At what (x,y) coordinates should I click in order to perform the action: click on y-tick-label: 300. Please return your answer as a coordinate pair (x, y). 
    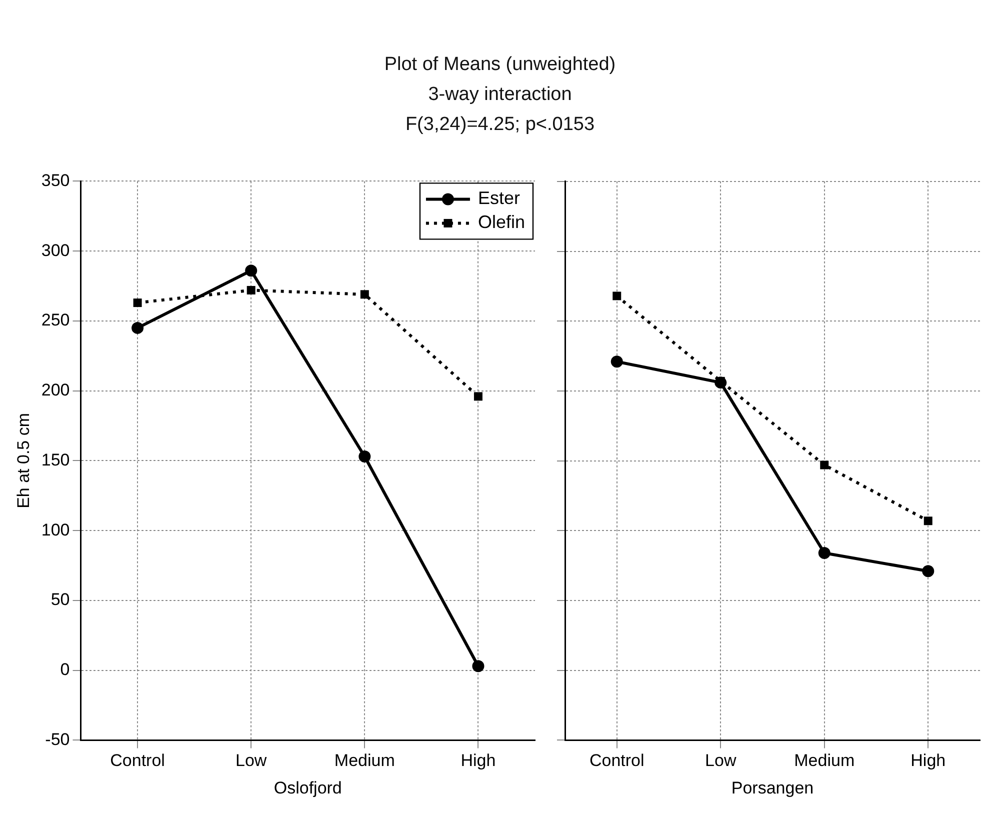
    Looking at the image, I should click on (55, 250).